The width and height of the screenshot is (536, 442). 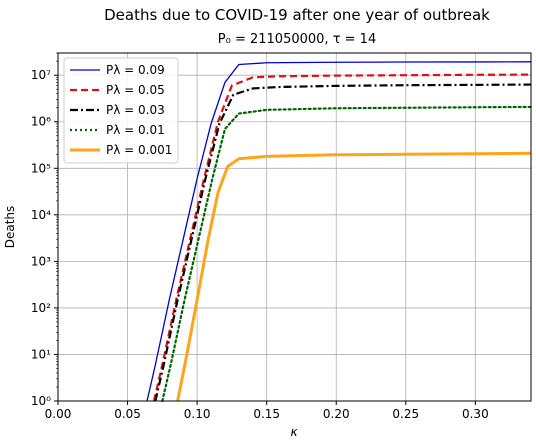 What do you see at coordinates (58, 414) in the screenshot?
I see `x-tick-label: 0.00` at bounding box center [58, 414].